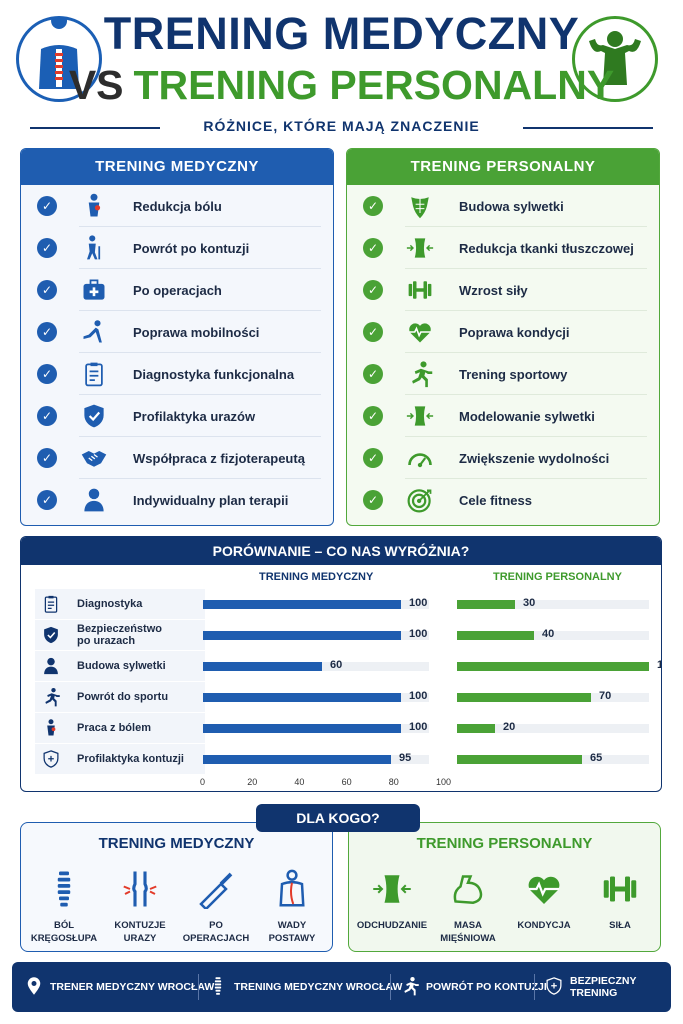 Image resolution: width=683 pixels, height=1024 pixels. What do you see at coordinates (59, 57) in the screenshot?
I see `medical-spine-logo` at bounding box center [59, 57].